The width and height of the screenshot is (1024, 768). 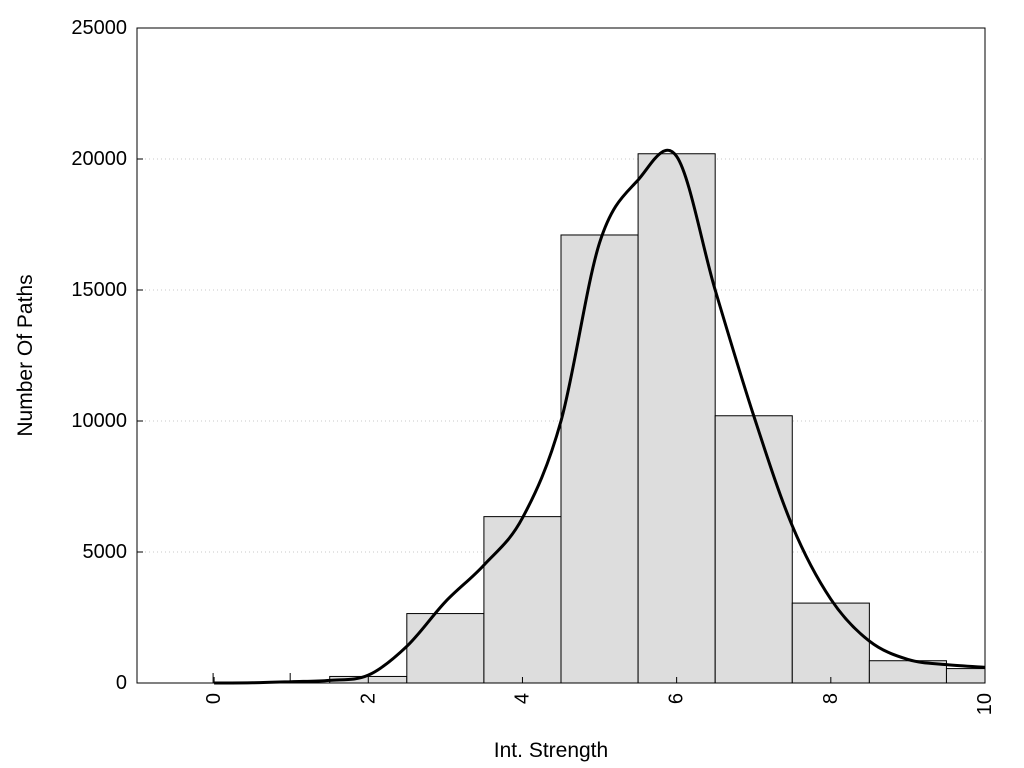 What do you see at coordinates (214, 698) in the screenshot?
I see `x-tick-label: 0` at bounding box center [214, 698].